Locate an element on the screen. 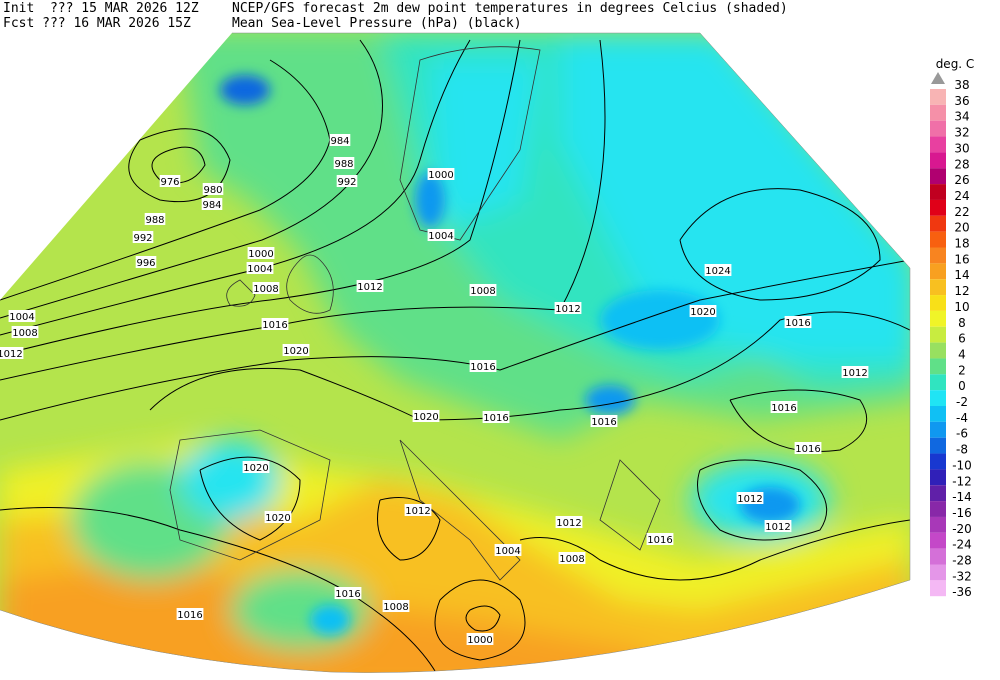 The width and height of the screenshot is (1000, 680). isobar-label: 992 is located at coordinates (142, 238).